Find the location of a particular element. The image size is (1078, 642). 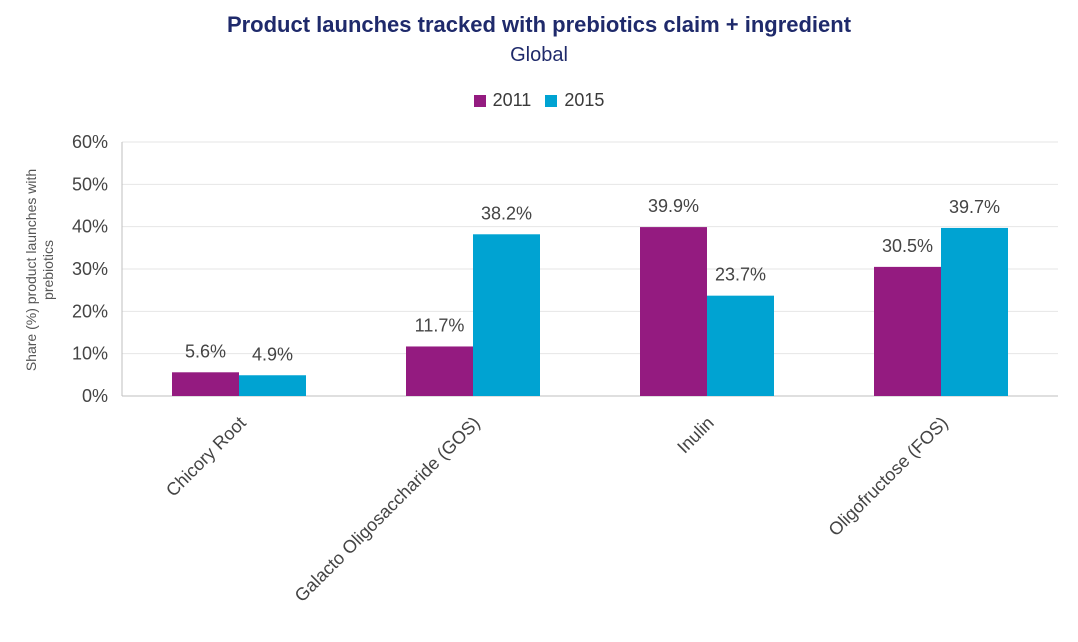

y-tick-label: 20% is located at coordinates (90, 311).